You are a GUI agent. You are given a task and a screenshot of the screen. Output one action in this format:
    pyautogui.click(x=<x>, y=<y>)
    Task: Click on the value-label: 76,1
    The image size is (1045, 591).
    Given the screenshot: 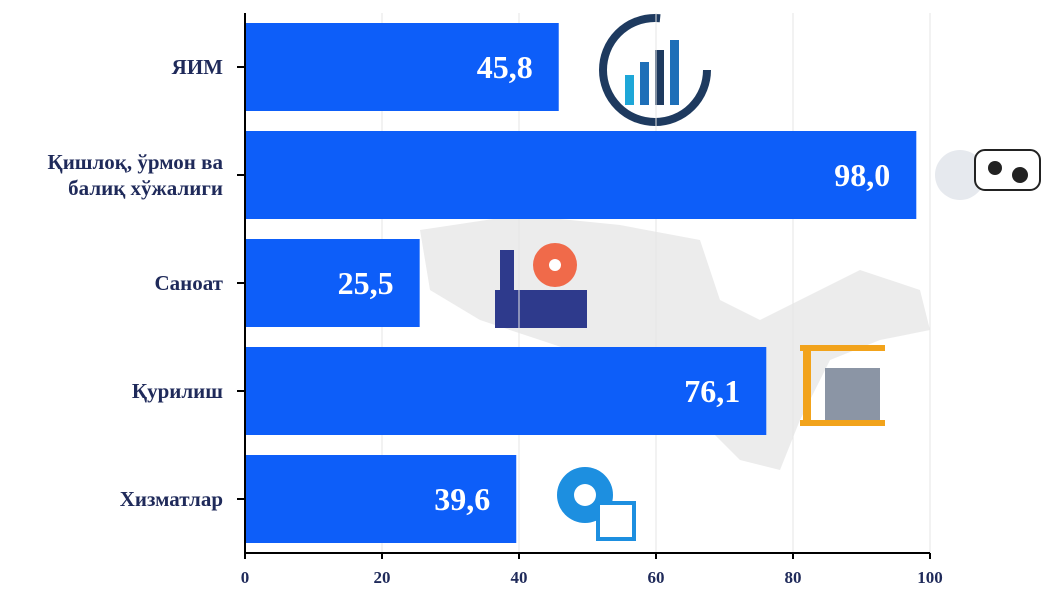 What is the action you would take?
    pyautogui.click(x=712, y=391)
    